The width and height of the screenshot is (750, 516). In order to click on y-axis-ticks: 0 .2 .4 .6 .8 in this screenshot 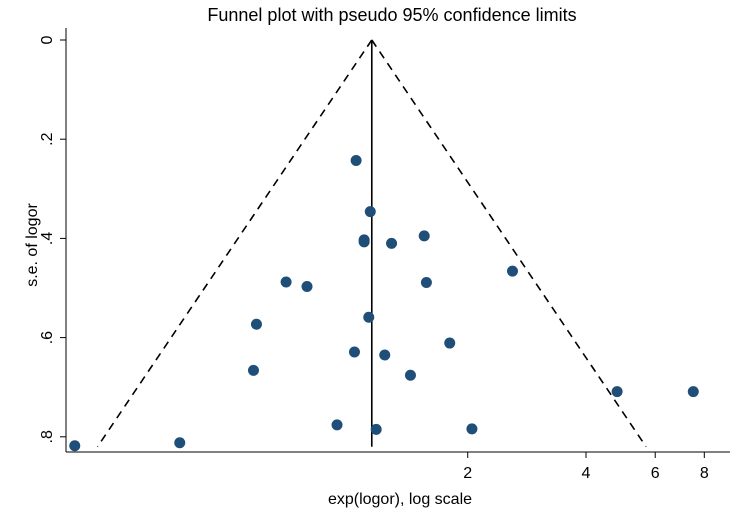, I will do `click(52, 239)`.